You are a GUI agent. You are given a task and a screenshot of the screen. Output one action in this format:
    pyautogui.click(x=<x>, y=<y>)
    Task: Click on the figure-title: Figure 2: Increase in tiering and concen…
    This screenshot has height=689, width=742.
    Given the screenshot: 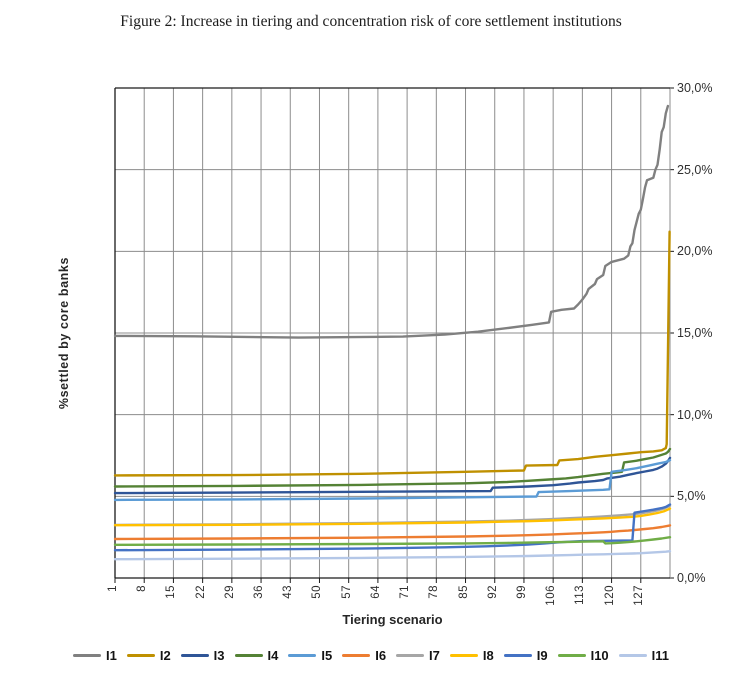 What is the action you would take?
    pyautogui.click(x=371, y=21)
    